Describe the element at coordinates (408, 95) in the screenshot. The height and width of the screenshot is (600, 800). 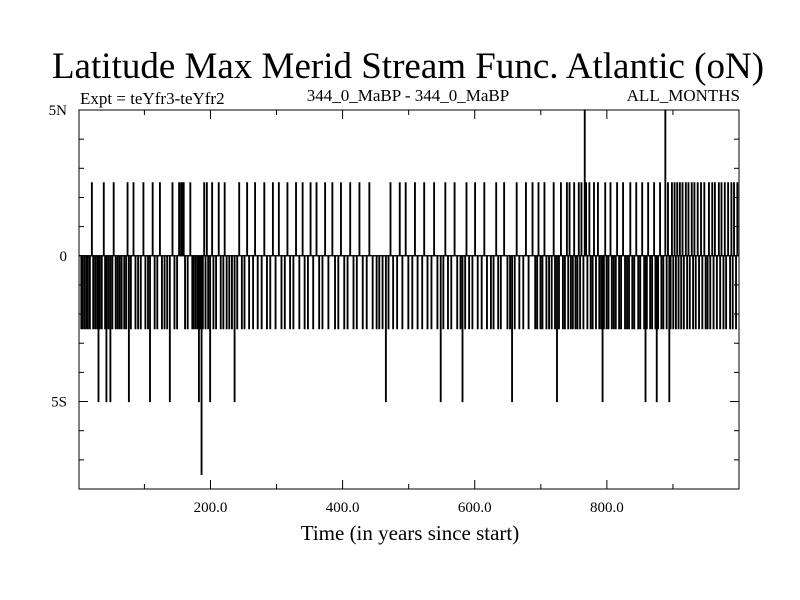
I see `chart-subtitle-center: 344_0_MaBP - 344_0_MaBP` at that location.